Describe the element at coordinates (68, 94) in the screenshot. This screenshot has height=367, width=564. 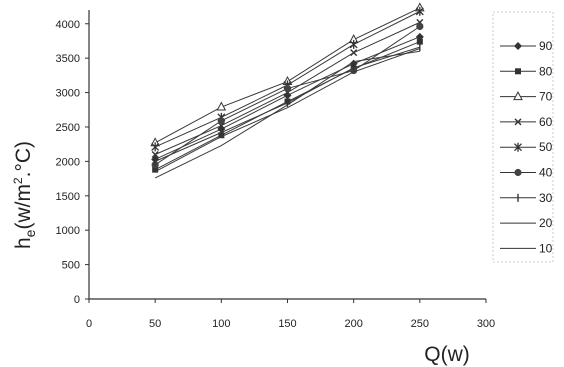
I see `y-tick-label: 3000` at that location.